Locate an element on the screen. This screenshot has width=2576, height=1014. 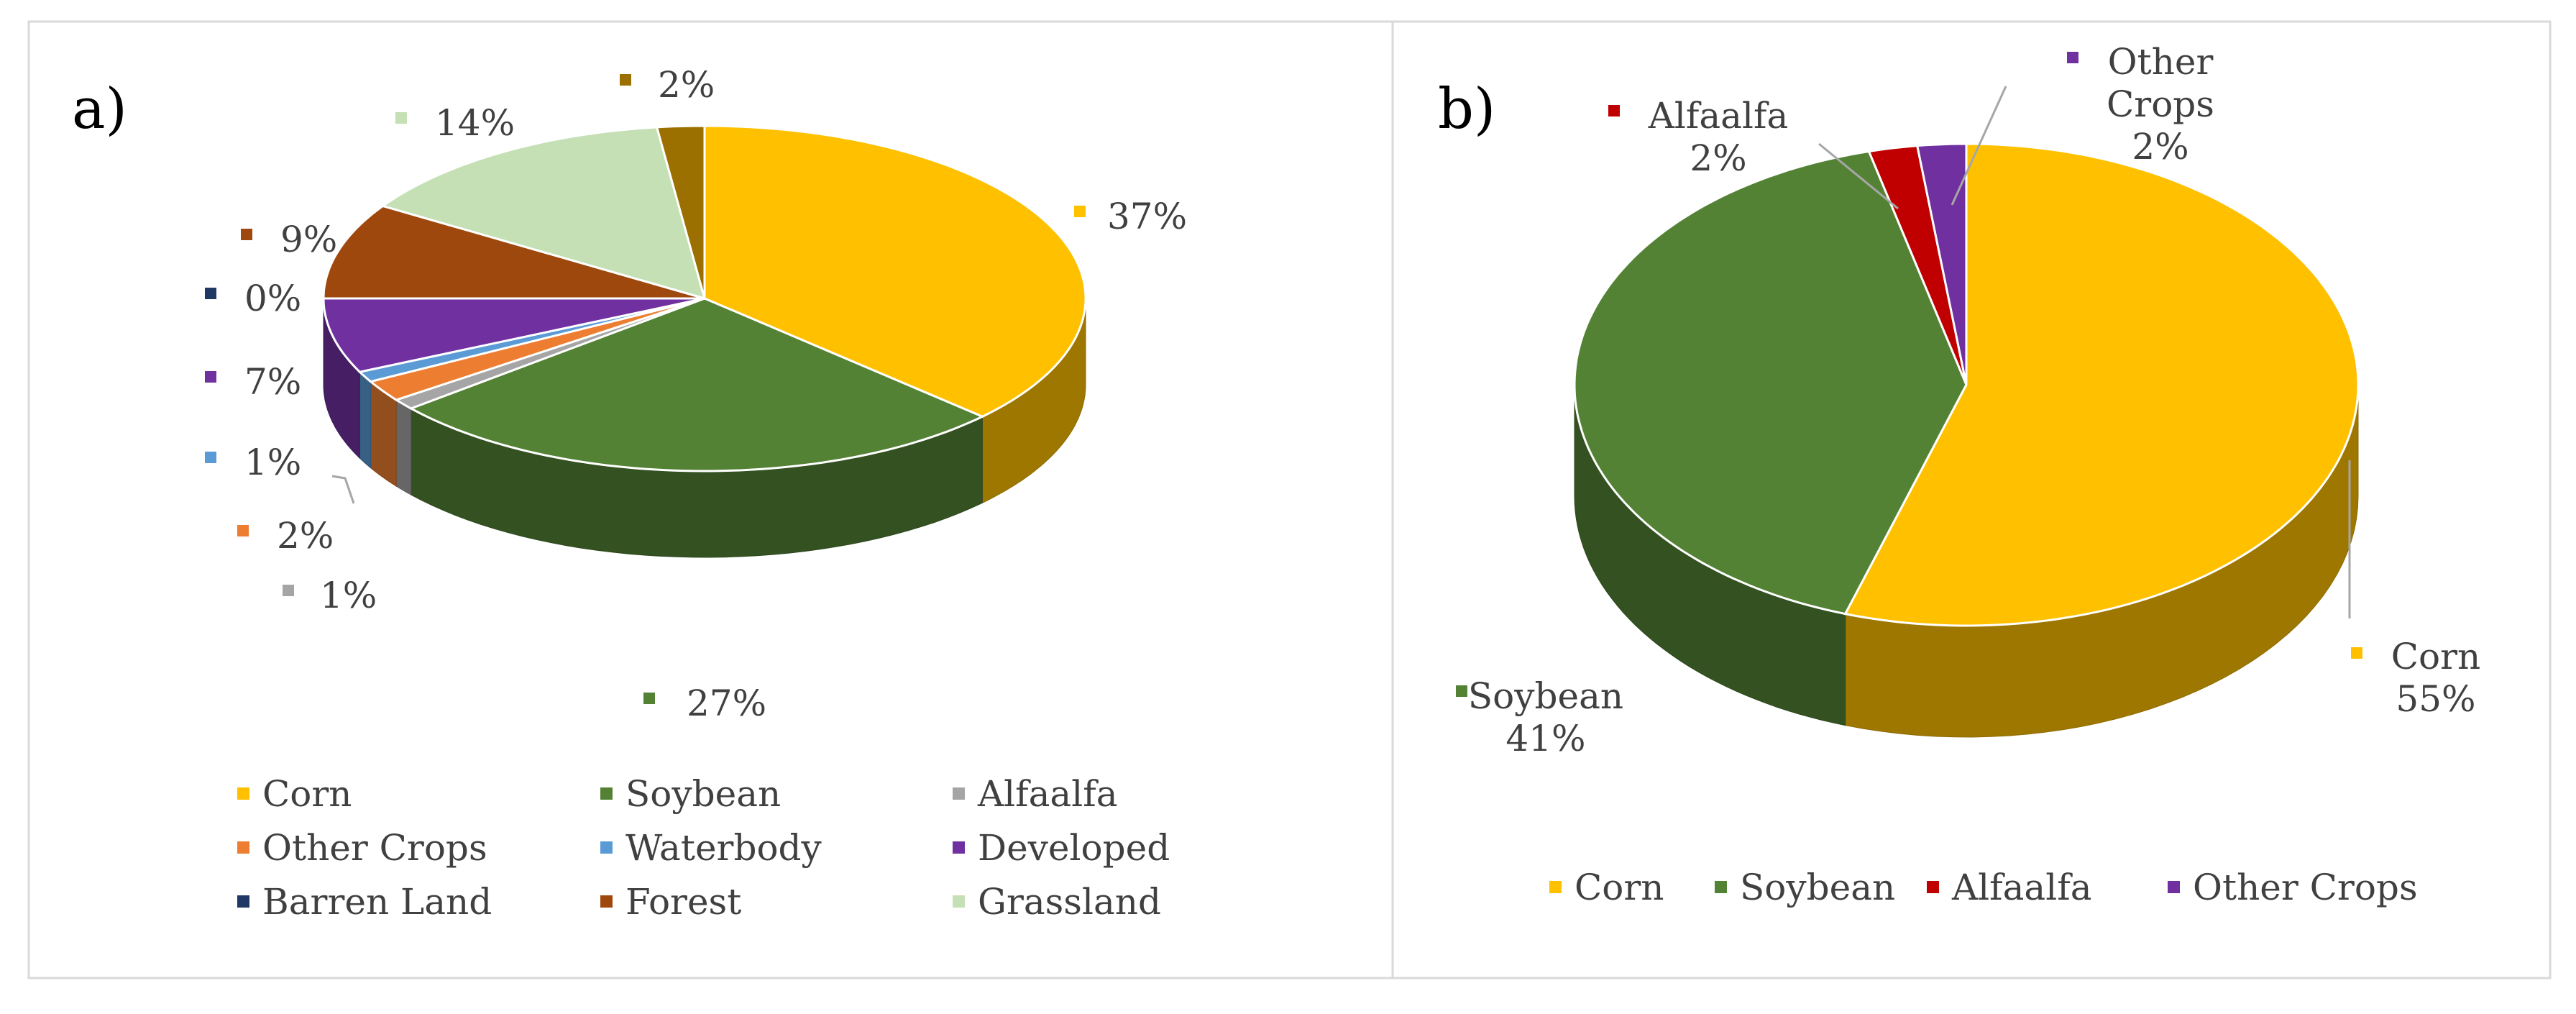
pie-a-slice-other-crops is located at coordinates (536, 349).